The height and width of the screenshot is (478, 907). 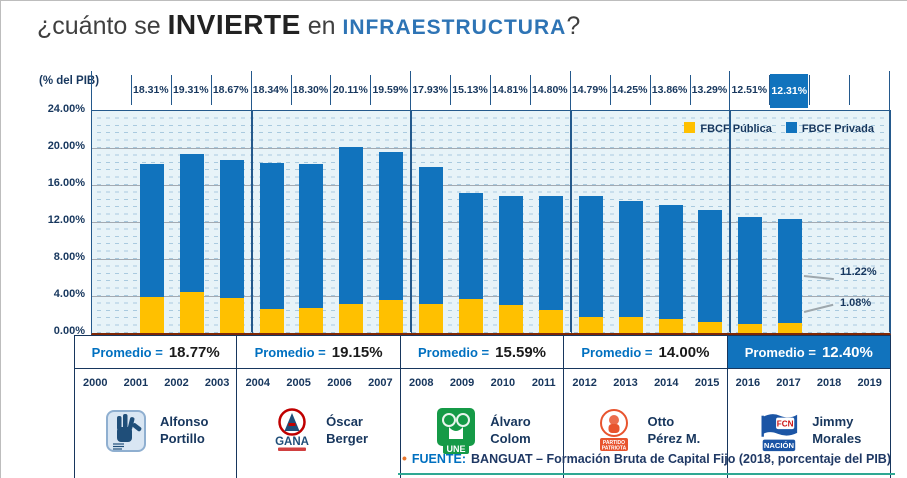 What do you see at coordinates (674, 431) in the screenshot?
I see `president-name: Otto Pérez M.` at bounding box center [674, 431].